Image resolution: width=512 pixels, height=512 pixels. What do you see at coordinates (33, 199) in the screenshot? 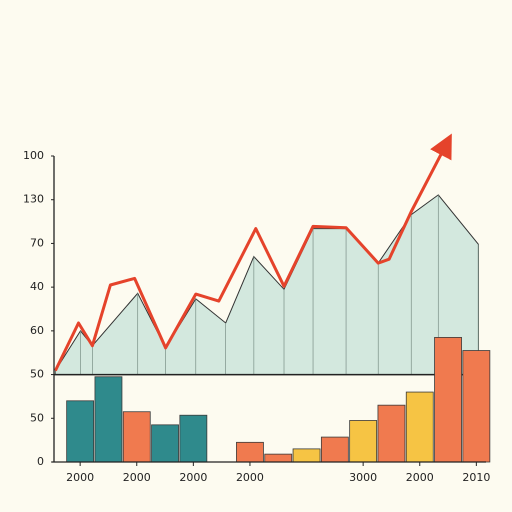
I see `y-tick-label: 130` at bounding box center [33, 199].